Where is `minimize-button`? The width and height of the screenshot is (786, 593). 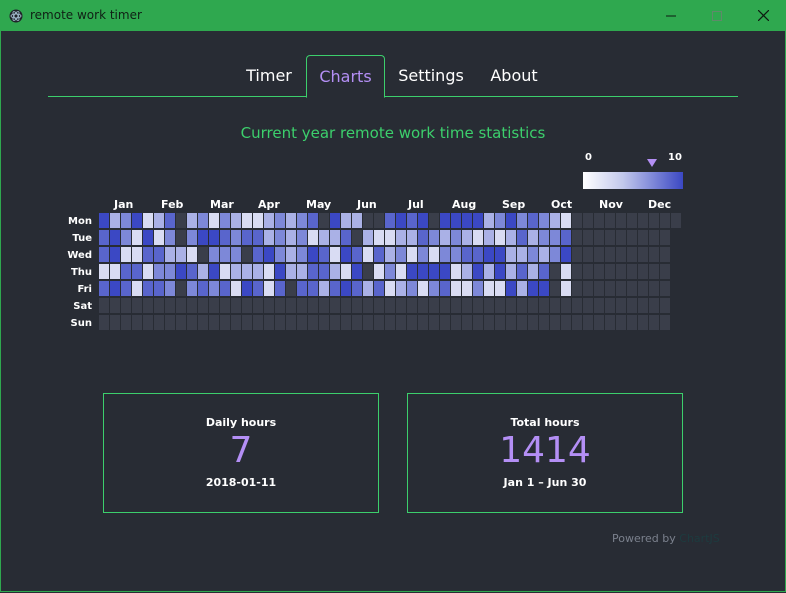 minimize-button is located at coordinates (671, 15).